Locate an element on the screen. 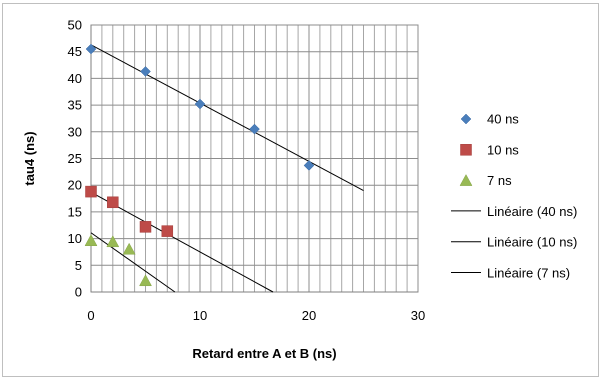 The width and height of the screenshot is (602, 380). x-tick-label: 20 is located at coordinates (309, 315).